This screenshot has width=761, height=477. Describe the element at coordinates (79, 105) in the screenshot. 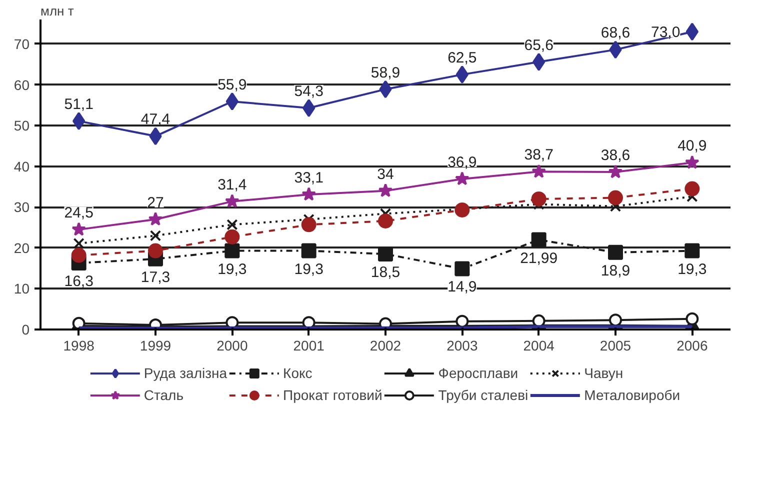

I see `data-label: 51,1` at that location.